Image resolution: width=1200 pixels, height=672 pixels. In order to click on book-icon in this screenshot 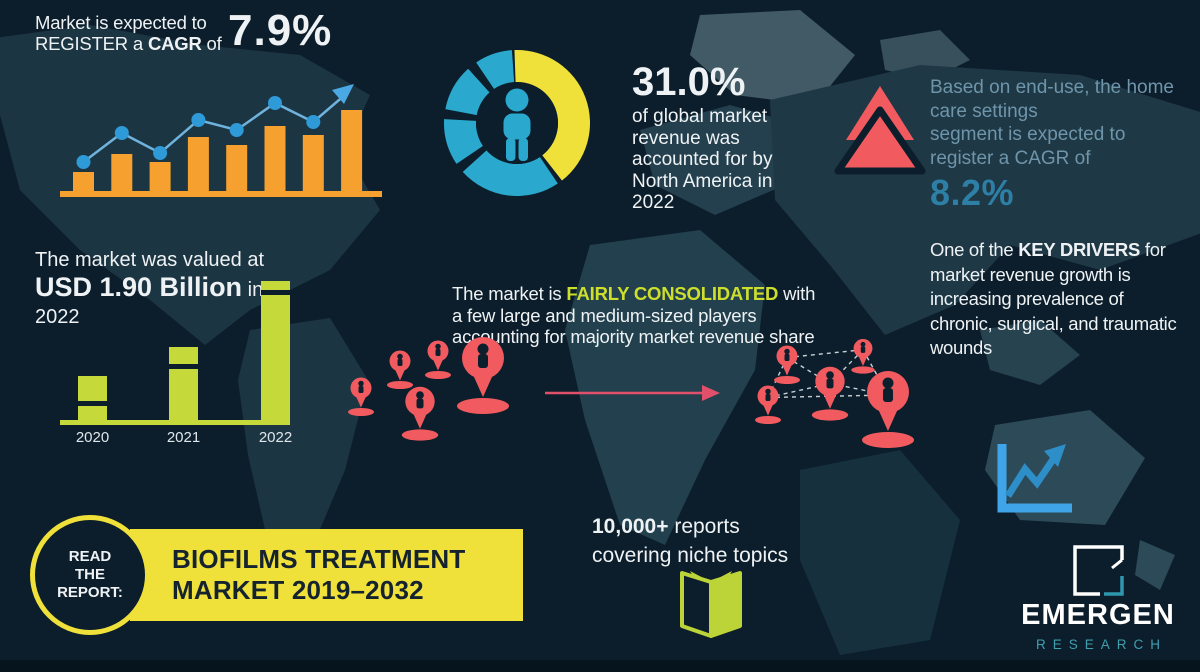, I will do `click(711, 604)`.